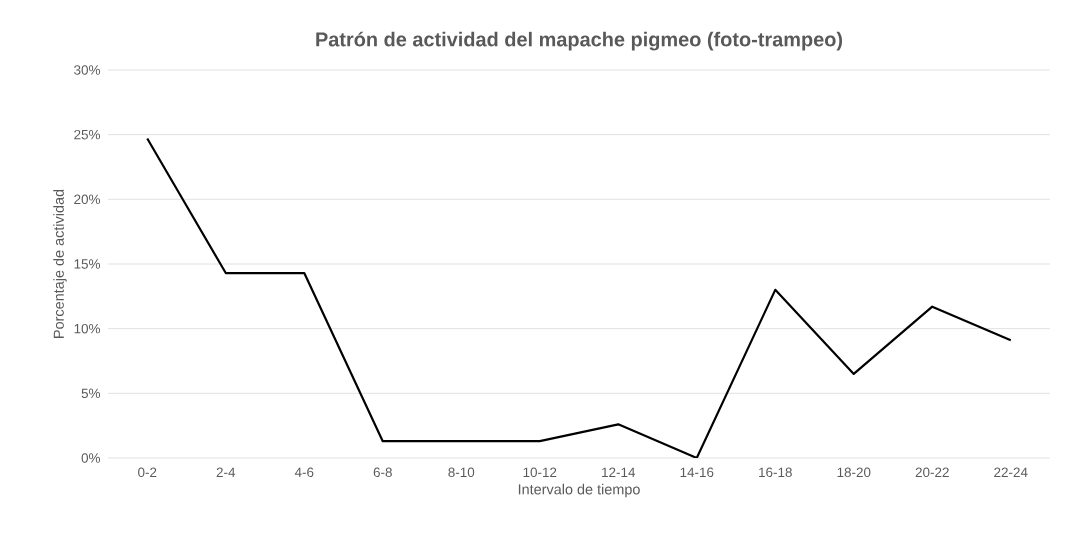  I want to click on y-tick-label: 0%, so click(91, 458).